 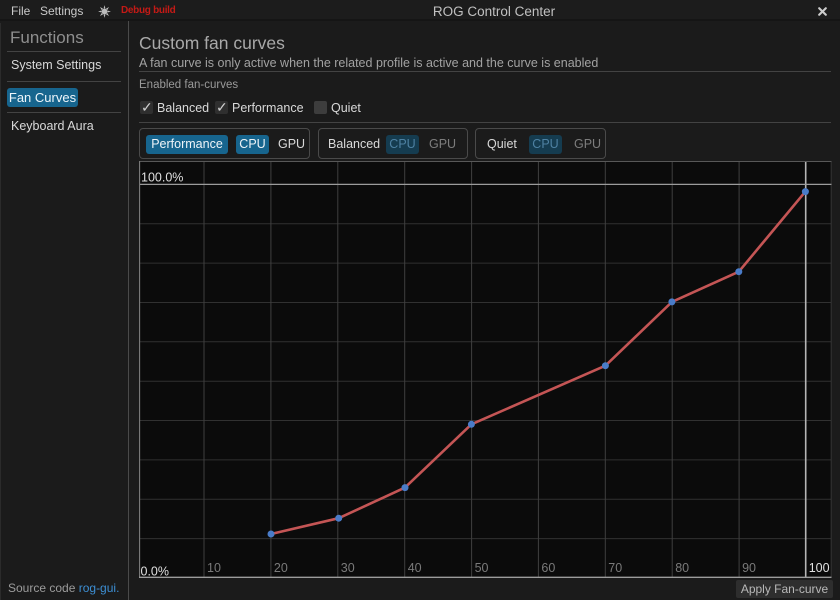 I want to click on svg-text: 10, so click(x=214, y=568).